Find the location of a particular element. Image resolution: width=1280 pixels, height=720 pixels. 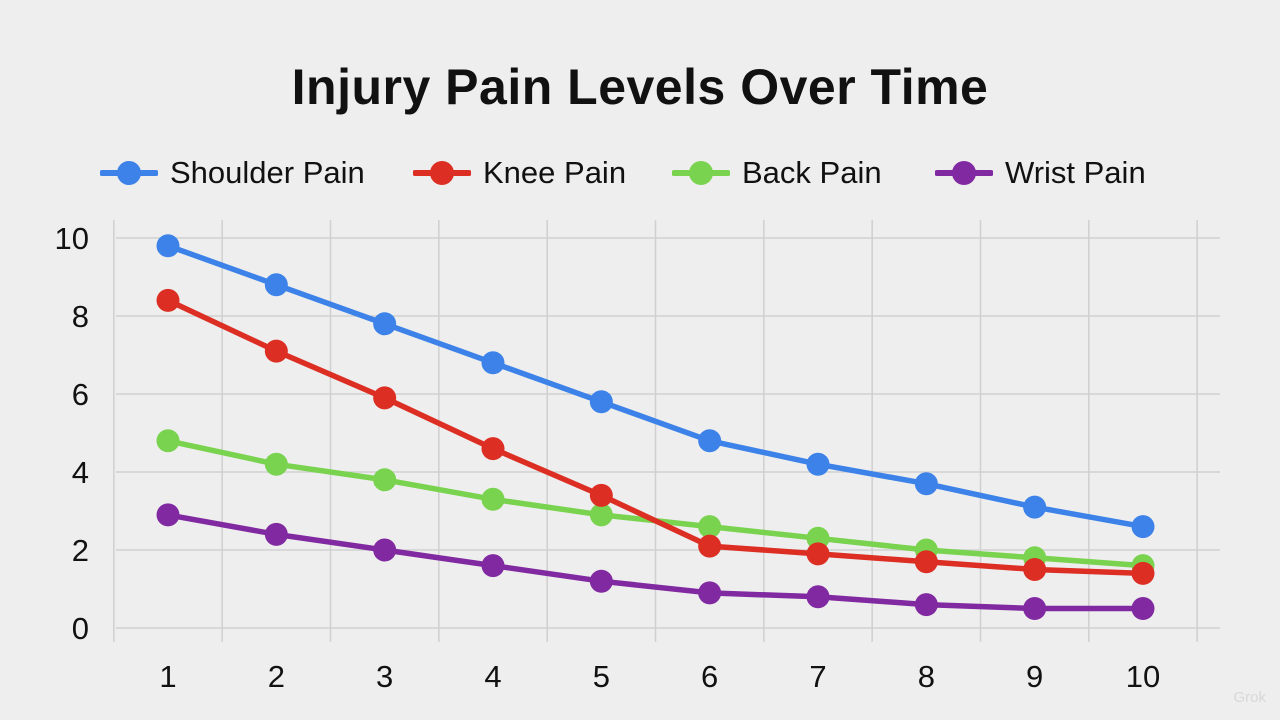

legend-marker-wrist-pain is located at coordinates (964, 173).